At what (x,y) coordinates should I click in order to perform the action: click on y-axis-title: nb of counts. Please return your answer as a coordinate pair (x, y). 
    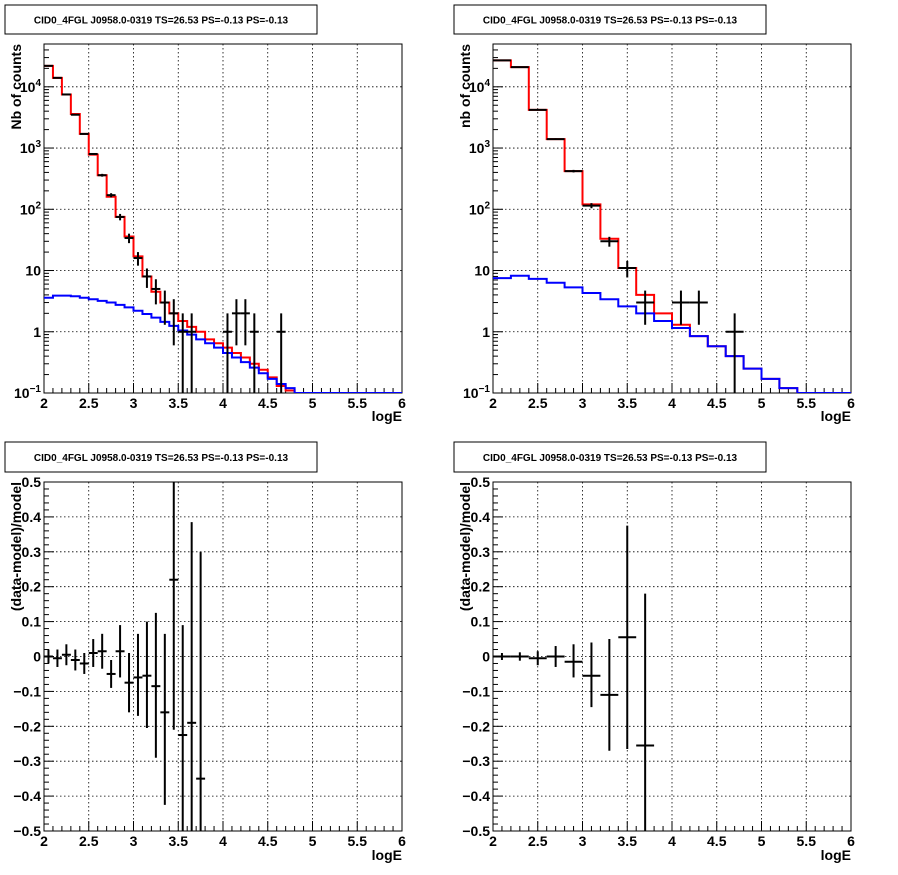
    Looking at the image, I should click on (465, 86).